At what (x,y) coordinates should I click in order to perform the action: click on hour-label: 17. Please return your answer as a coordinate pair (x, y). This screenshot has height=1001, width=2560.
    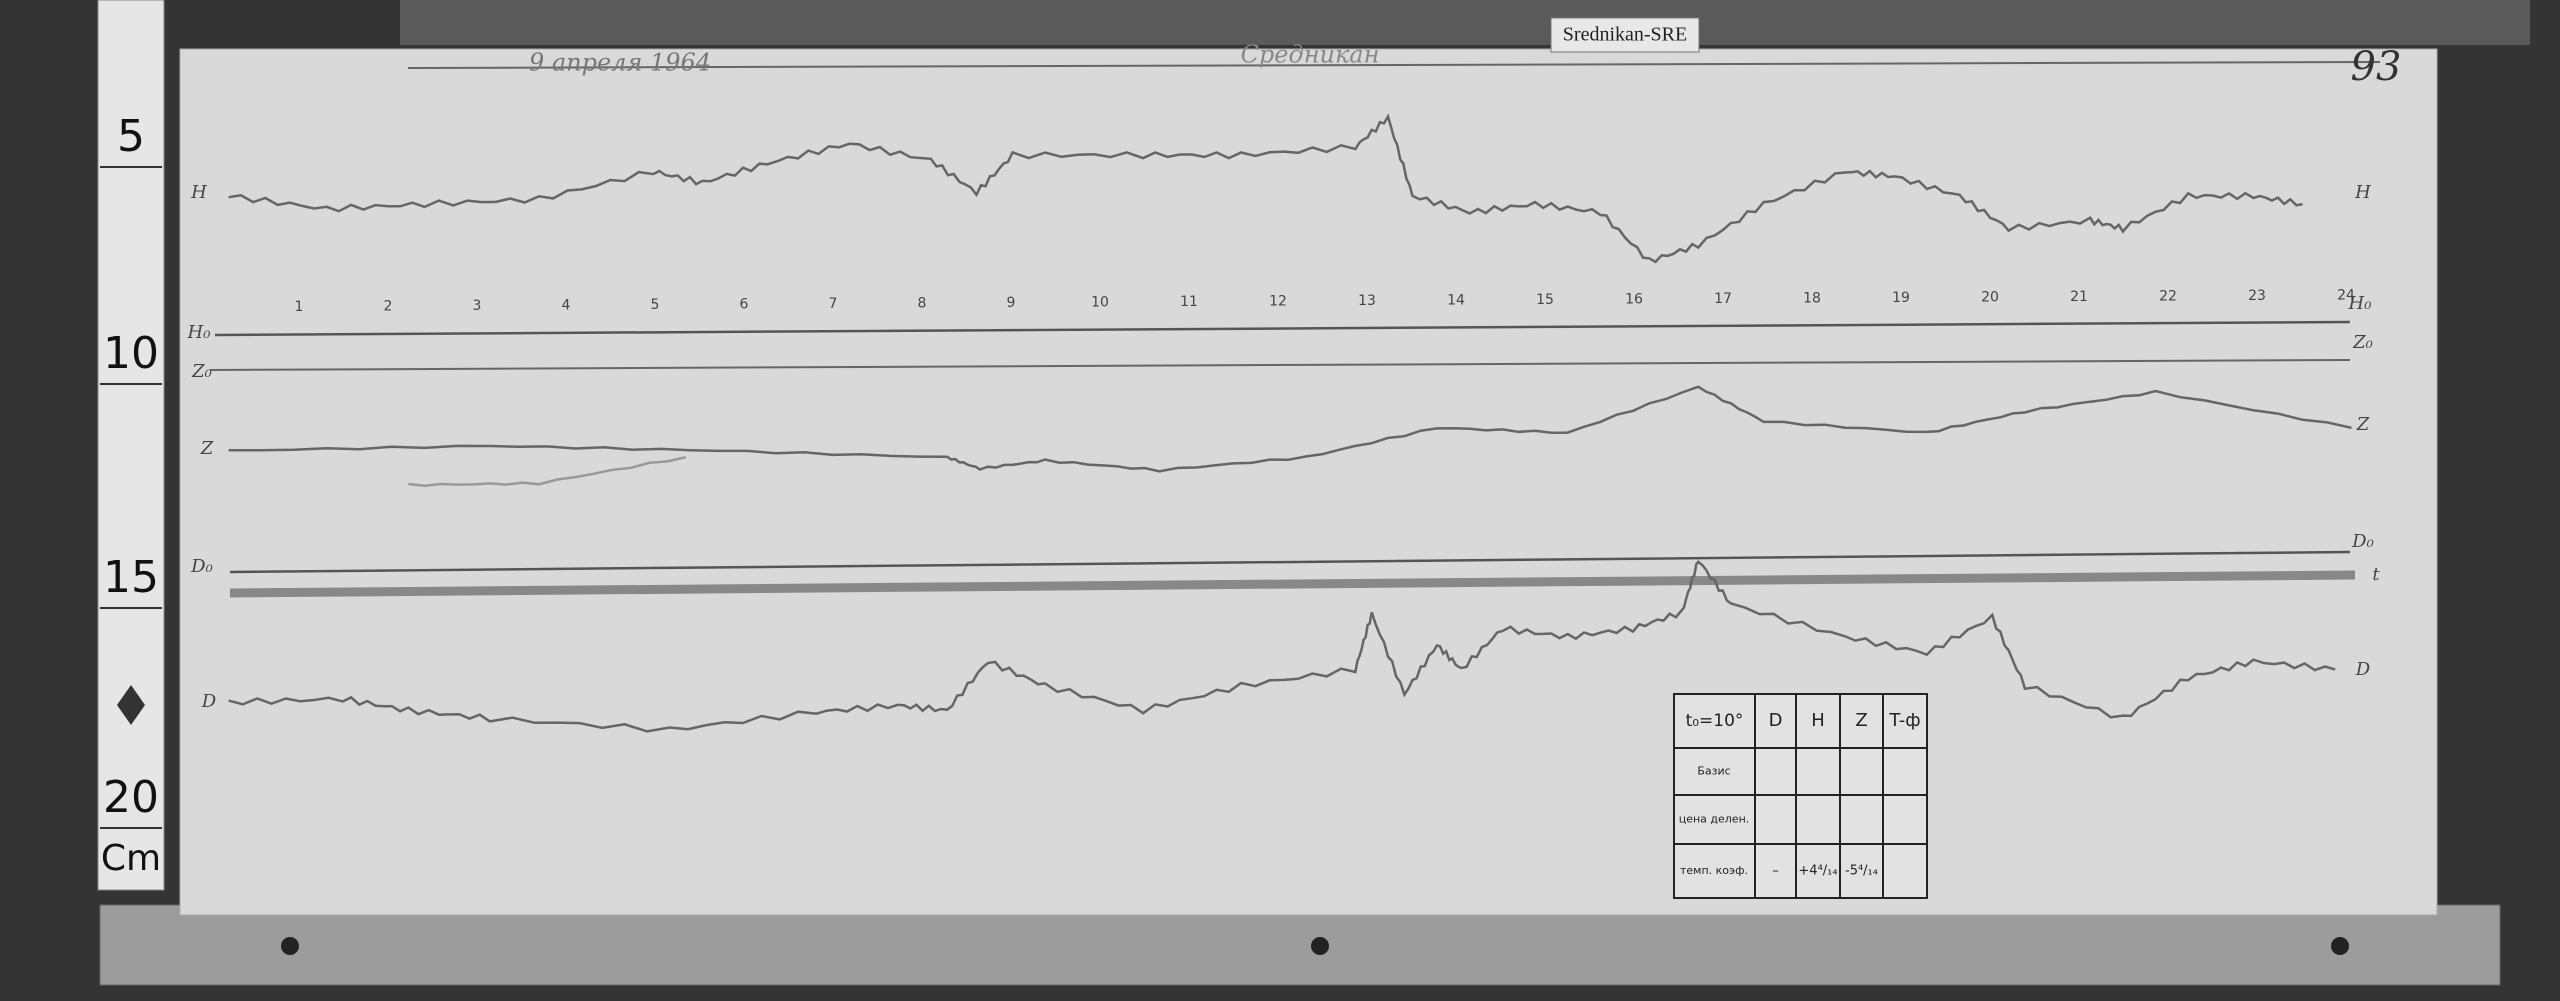
    Looking at the image, I should click on (1723, 299).